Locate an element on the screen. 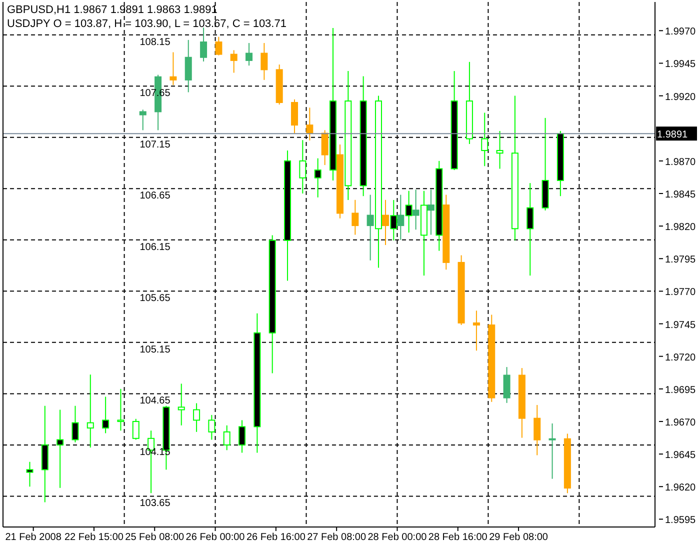 This screenshot has height=544, width=699. y2-tick-label: 1.9595 is located at coordinates (680, 520).